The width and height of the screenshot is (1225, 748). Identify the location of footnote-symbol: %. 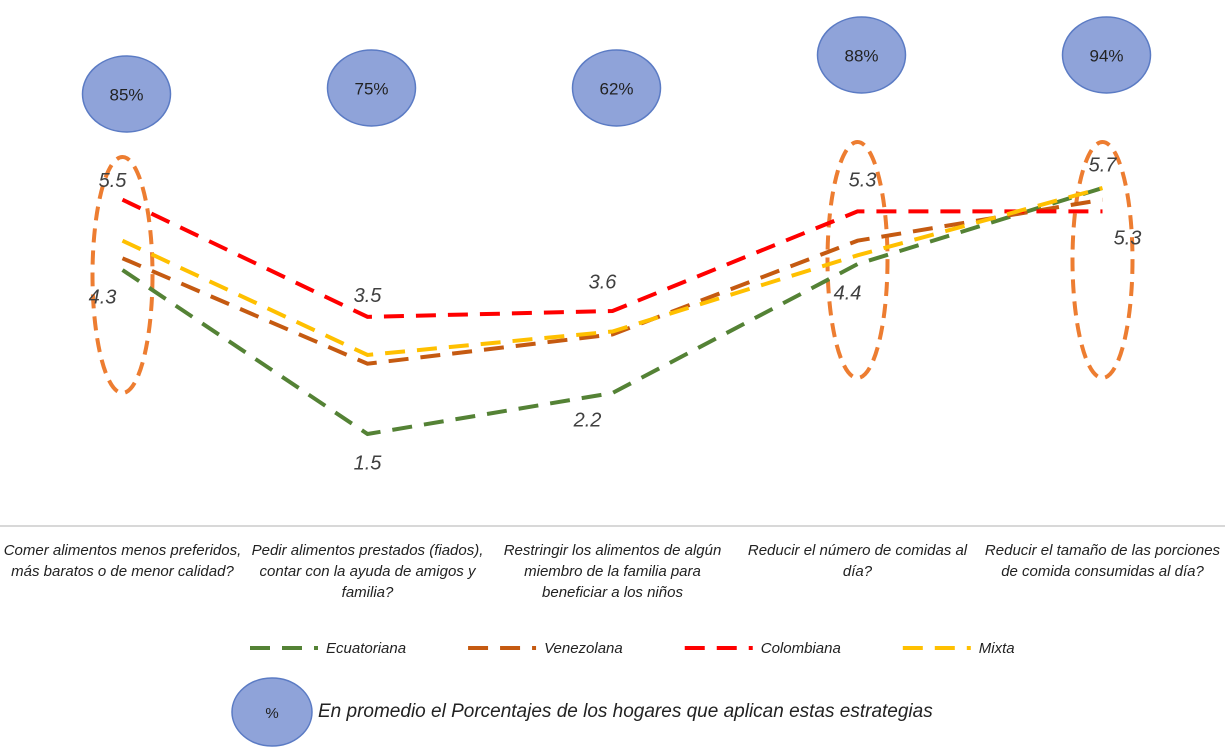
(271, 713).